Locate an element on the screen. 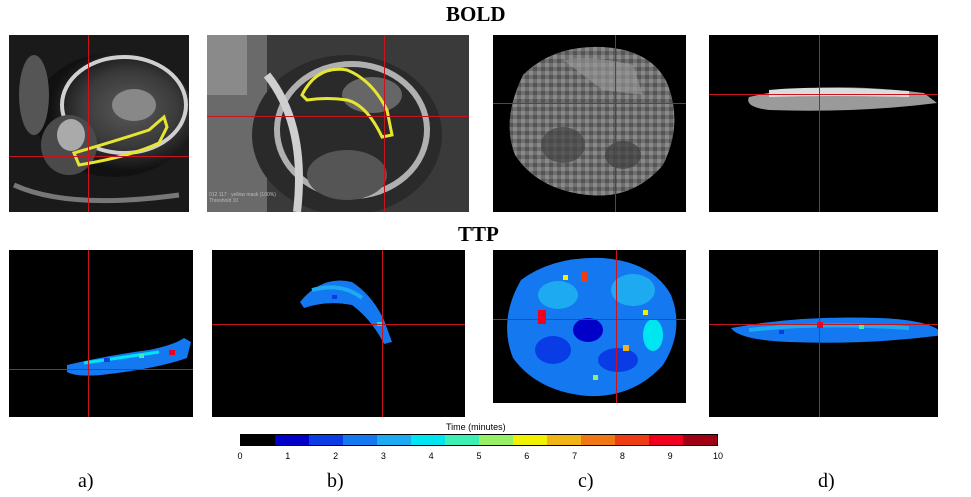  bold-panel-d is located at coordinates (823, 123).